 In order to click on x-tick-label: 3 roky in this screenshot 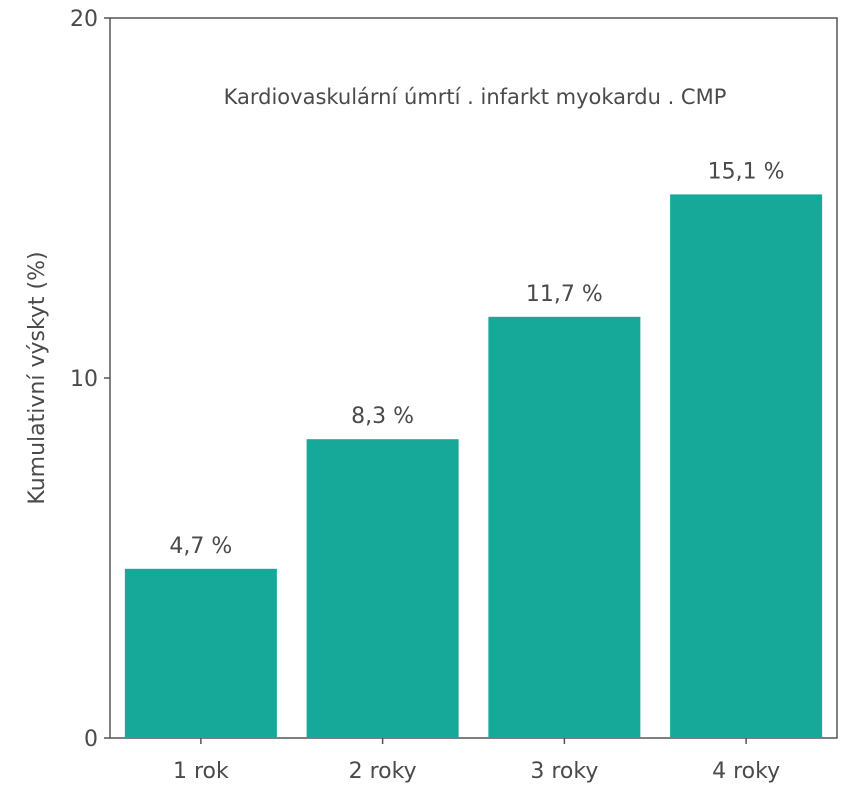, I will do `click(564, 771)`.